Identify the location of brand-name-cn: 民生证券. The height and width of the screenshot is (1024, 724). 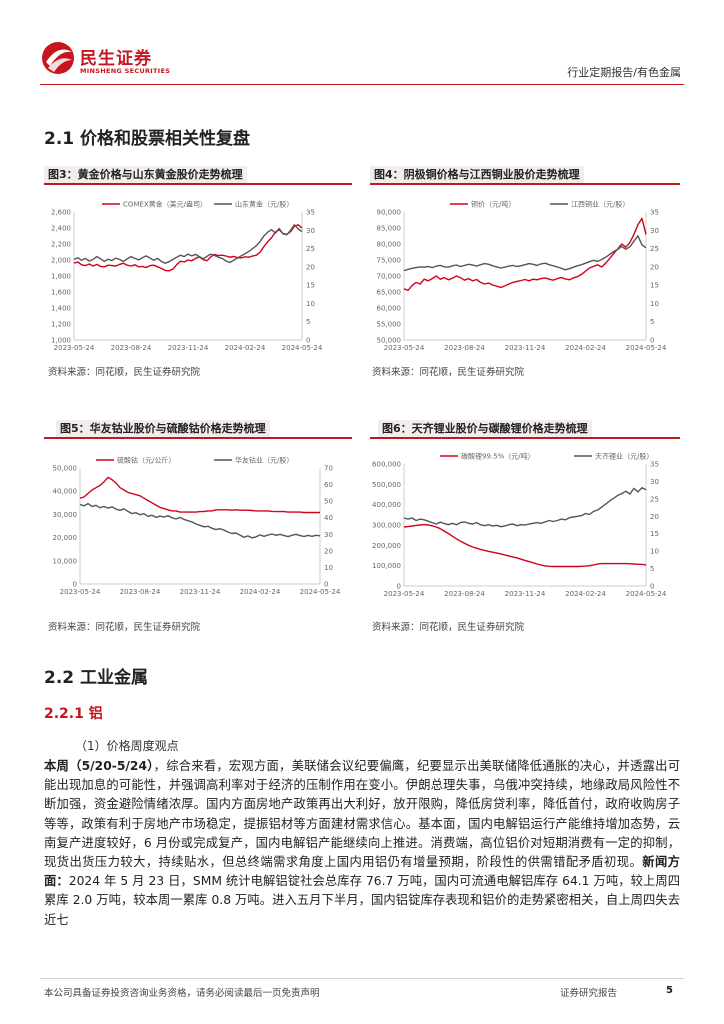
(116, 59).